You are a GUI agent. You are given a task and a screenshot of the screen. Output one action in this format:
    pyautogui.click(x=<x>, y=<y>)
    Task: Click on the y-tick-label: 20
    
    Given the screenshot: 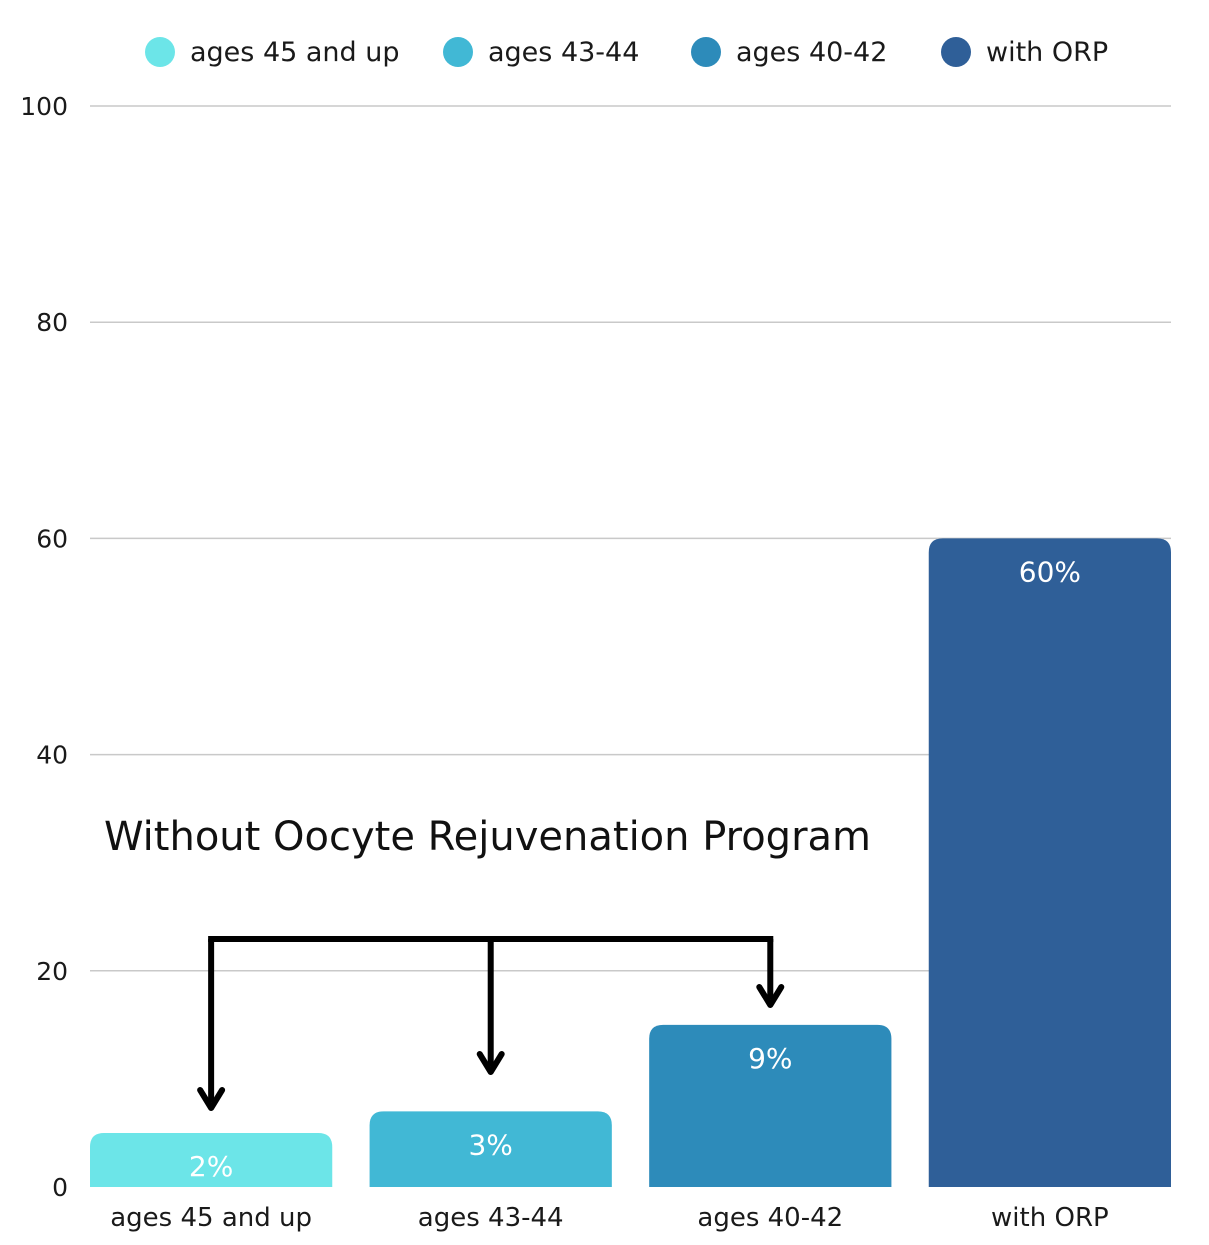 What is the action you would take?
    pyautogui.click(x=52, y=971)
    